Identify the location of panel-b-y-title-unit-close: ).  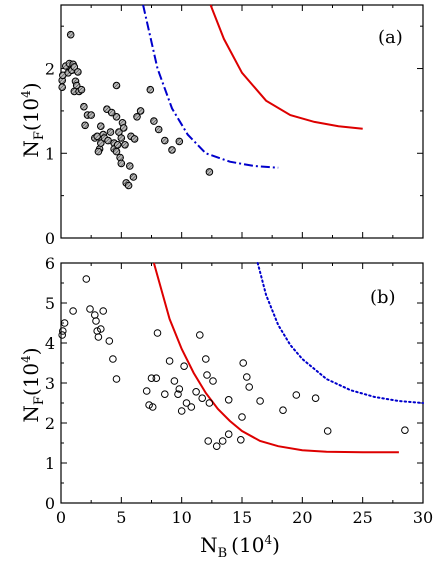
(31, 351).